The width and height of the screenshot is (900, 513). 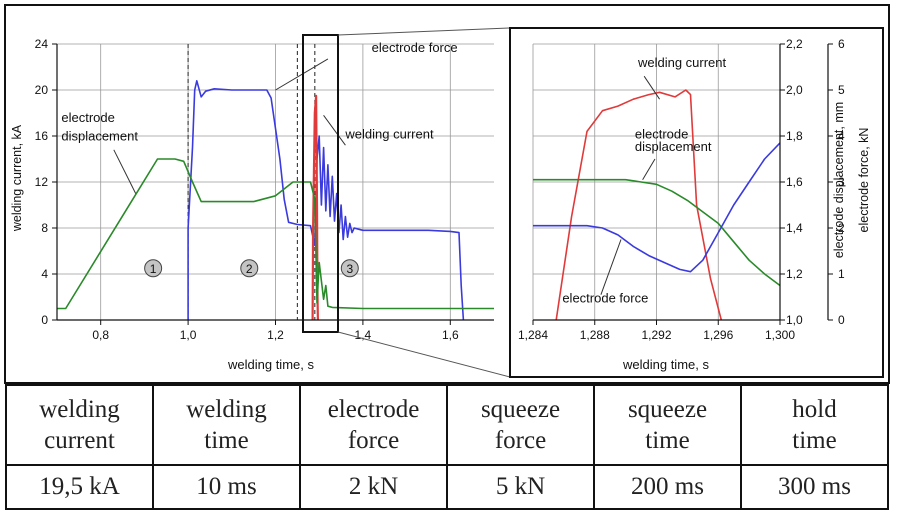 What do you see at coordinates (373, 409) in the screenshot?
I see `header-line: electrode` at bounding box center [373, 409].